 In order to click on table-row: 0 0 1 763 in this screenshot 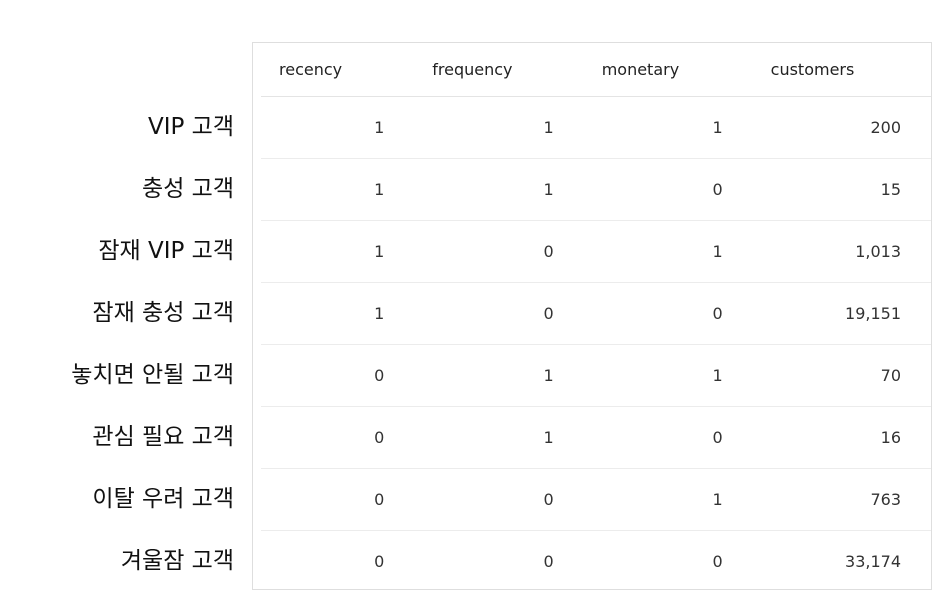, I will do `click(596, 499)`.